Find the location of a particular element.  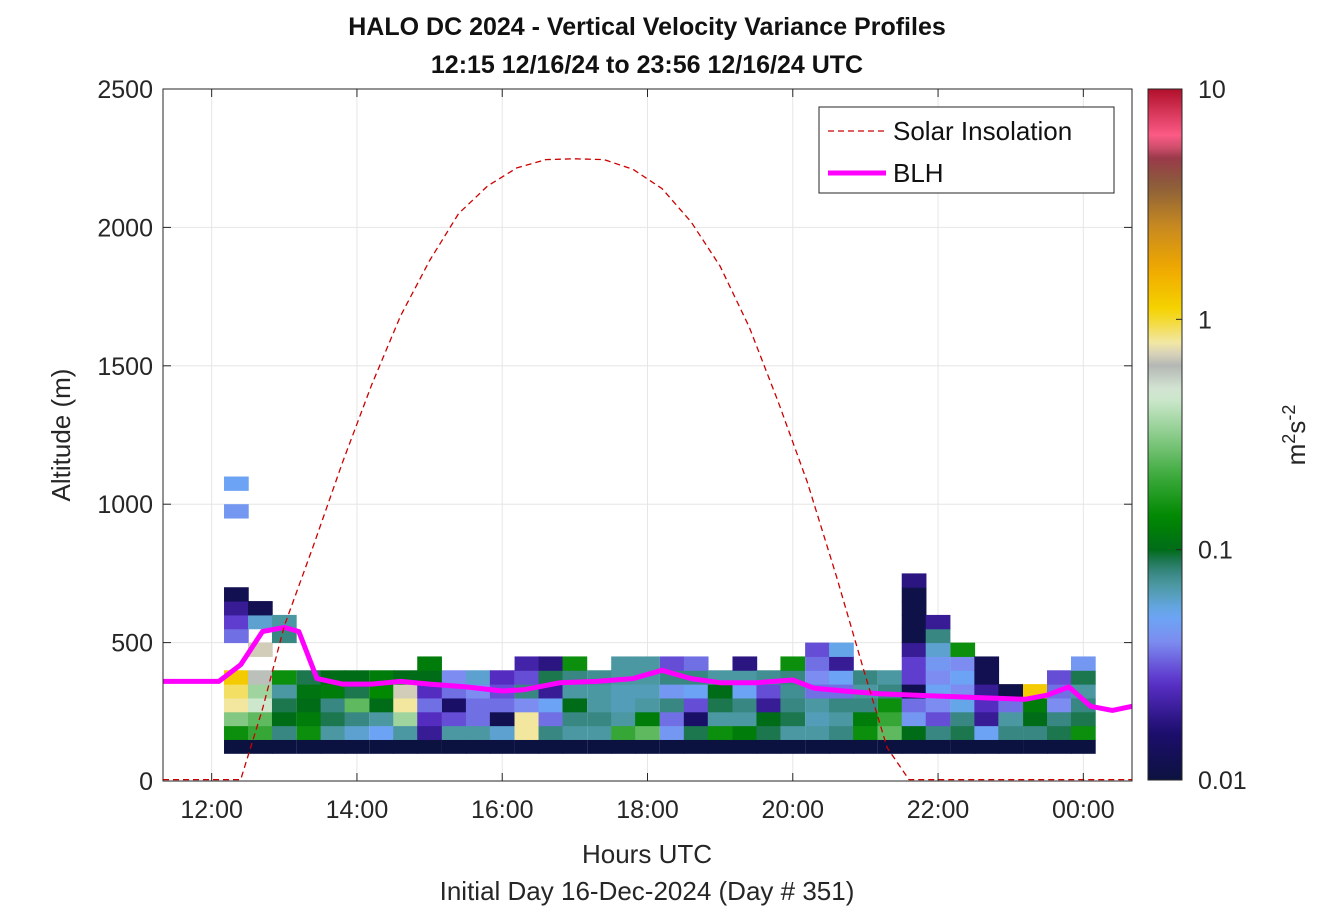

legend-box is located at coordinates (966, 150).